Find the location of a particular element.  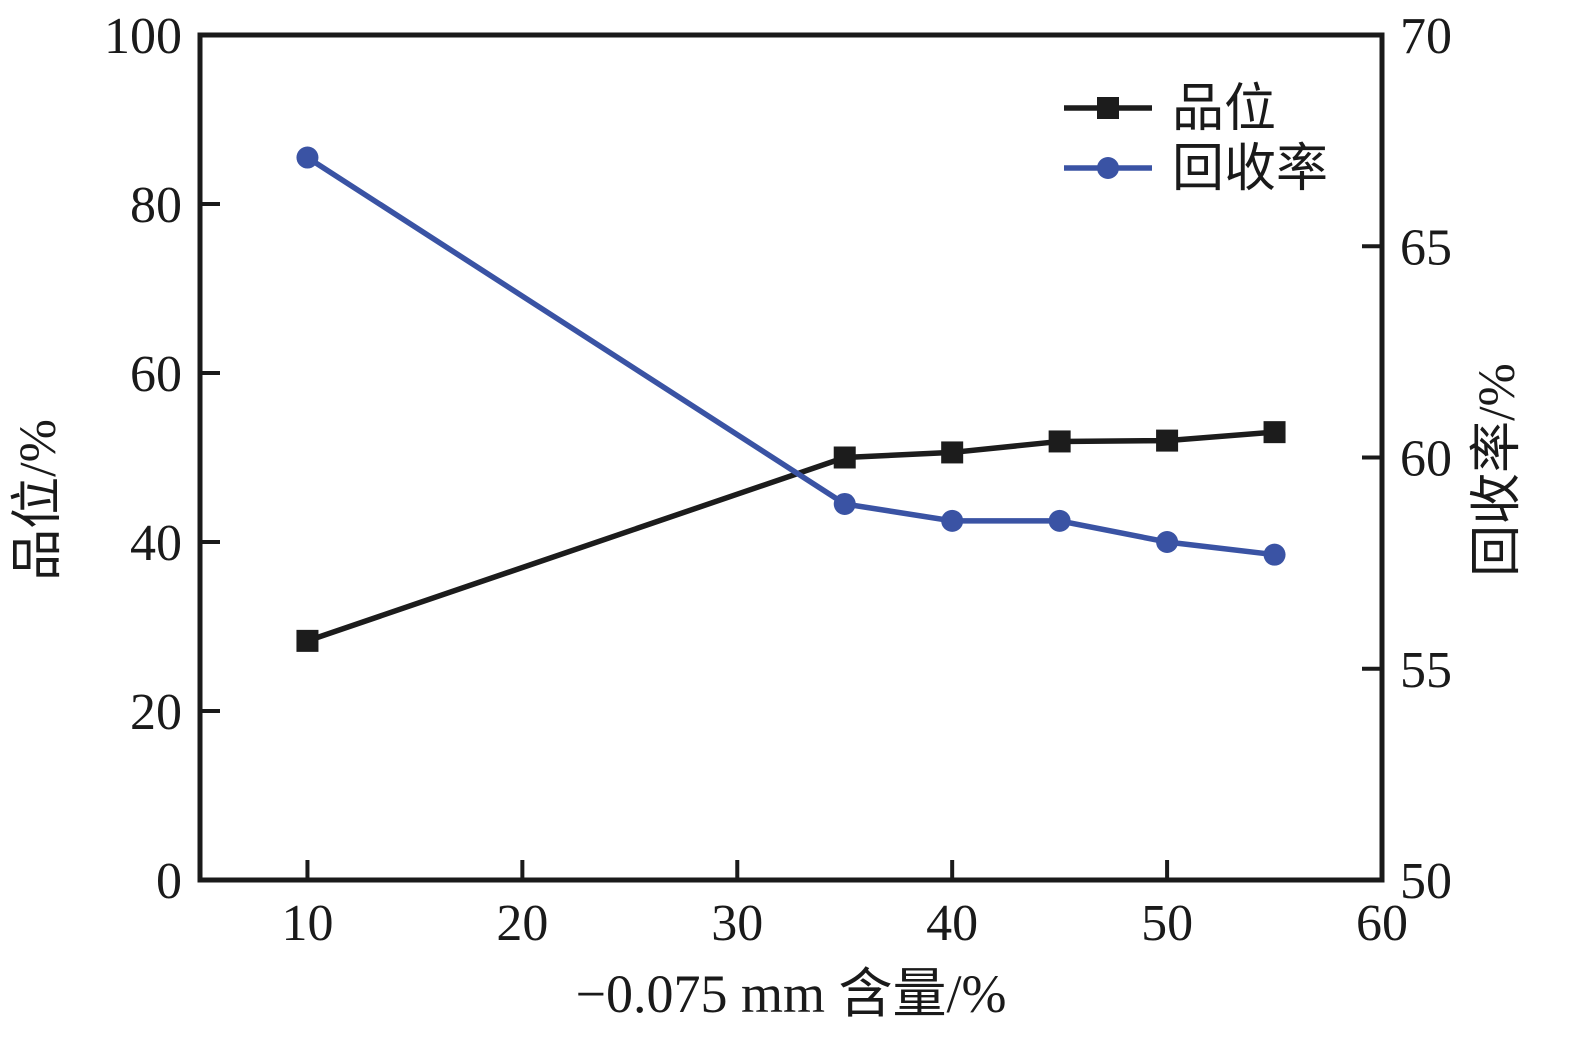

x-tick-label: 30 is located at coordinates (737, 923).